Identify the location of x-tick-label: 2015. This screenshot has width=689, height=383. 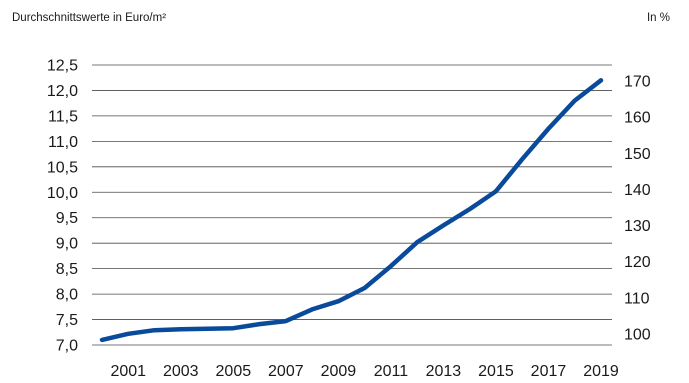
(496, 371).